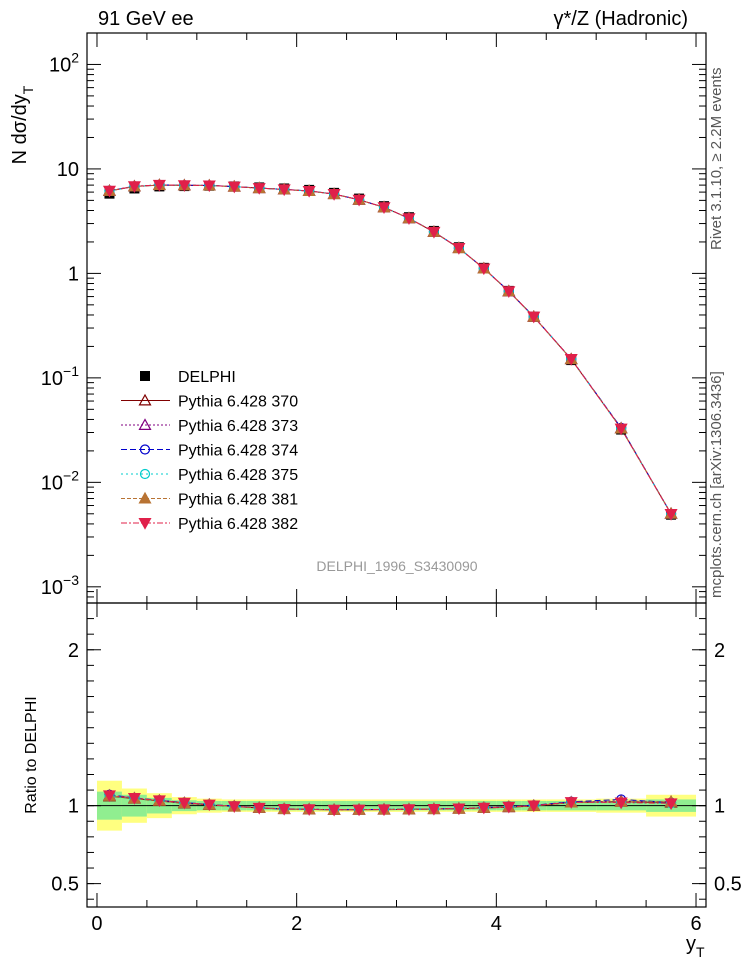 The height and width of the screenshot is (972, 746). Describe the element at coordinates (73, 274) in the screenshot. I see `y-tick-label: 1` at that location.